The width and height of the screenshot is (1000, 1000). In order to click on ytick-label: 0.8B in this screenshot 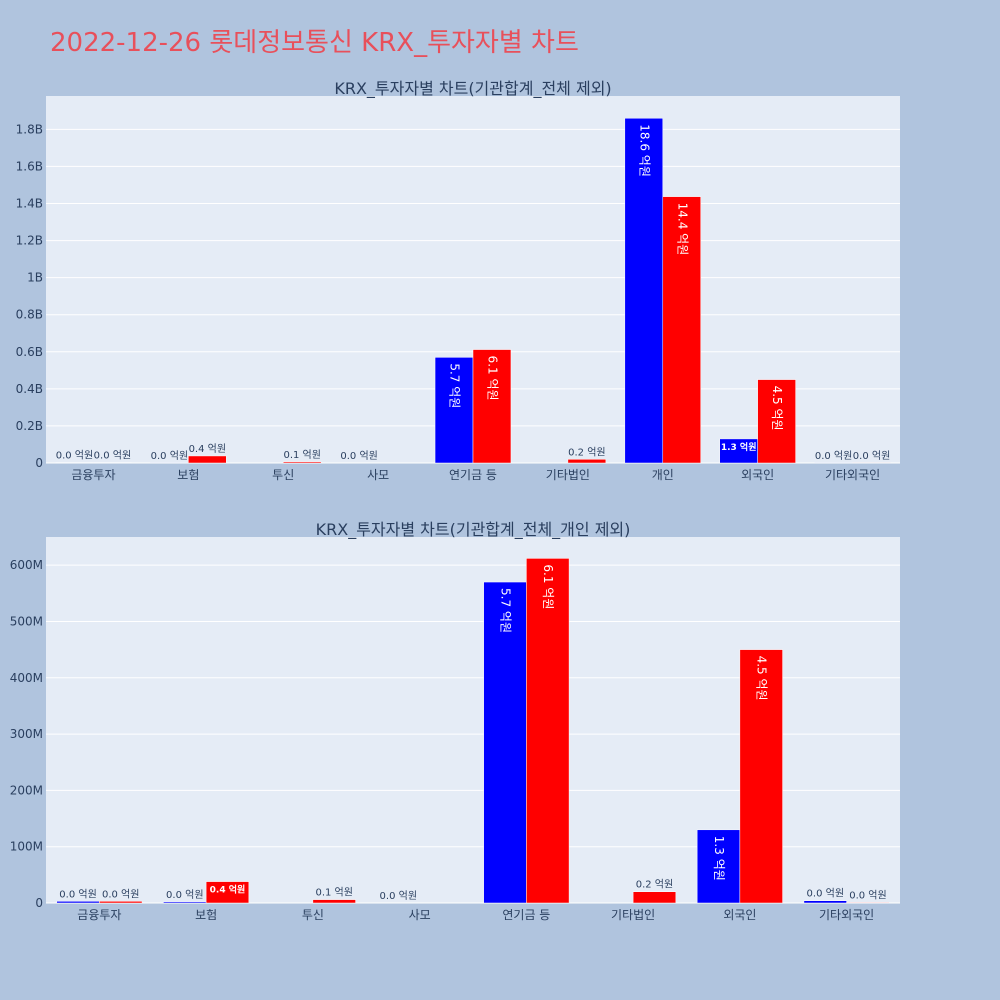, I will do `click(29, 315)`.